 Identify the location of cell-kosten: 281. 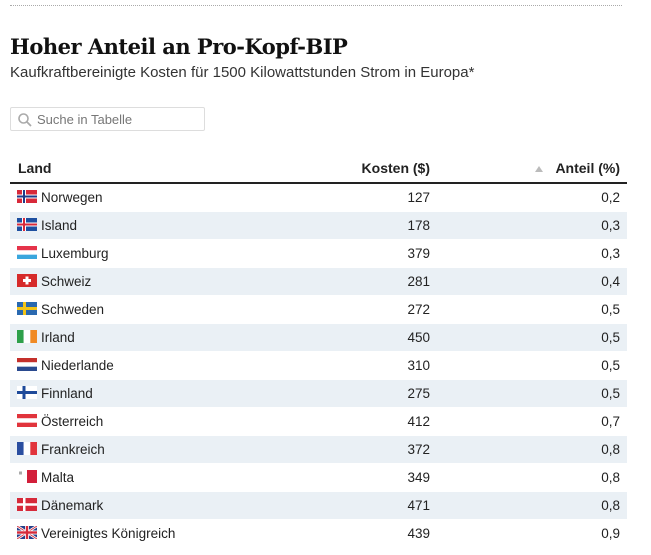
(345, 281).